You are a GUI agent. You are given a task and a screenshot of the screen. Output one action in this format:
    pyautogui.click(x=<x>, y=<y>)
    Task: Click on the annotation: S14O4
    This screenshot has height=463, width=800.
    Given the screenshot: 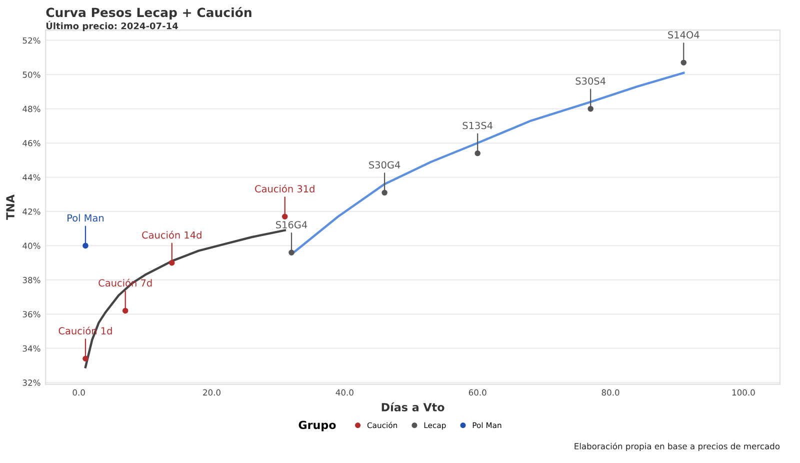 What is the action you would take?
    pyautogui.click(x=684, y=34)
    